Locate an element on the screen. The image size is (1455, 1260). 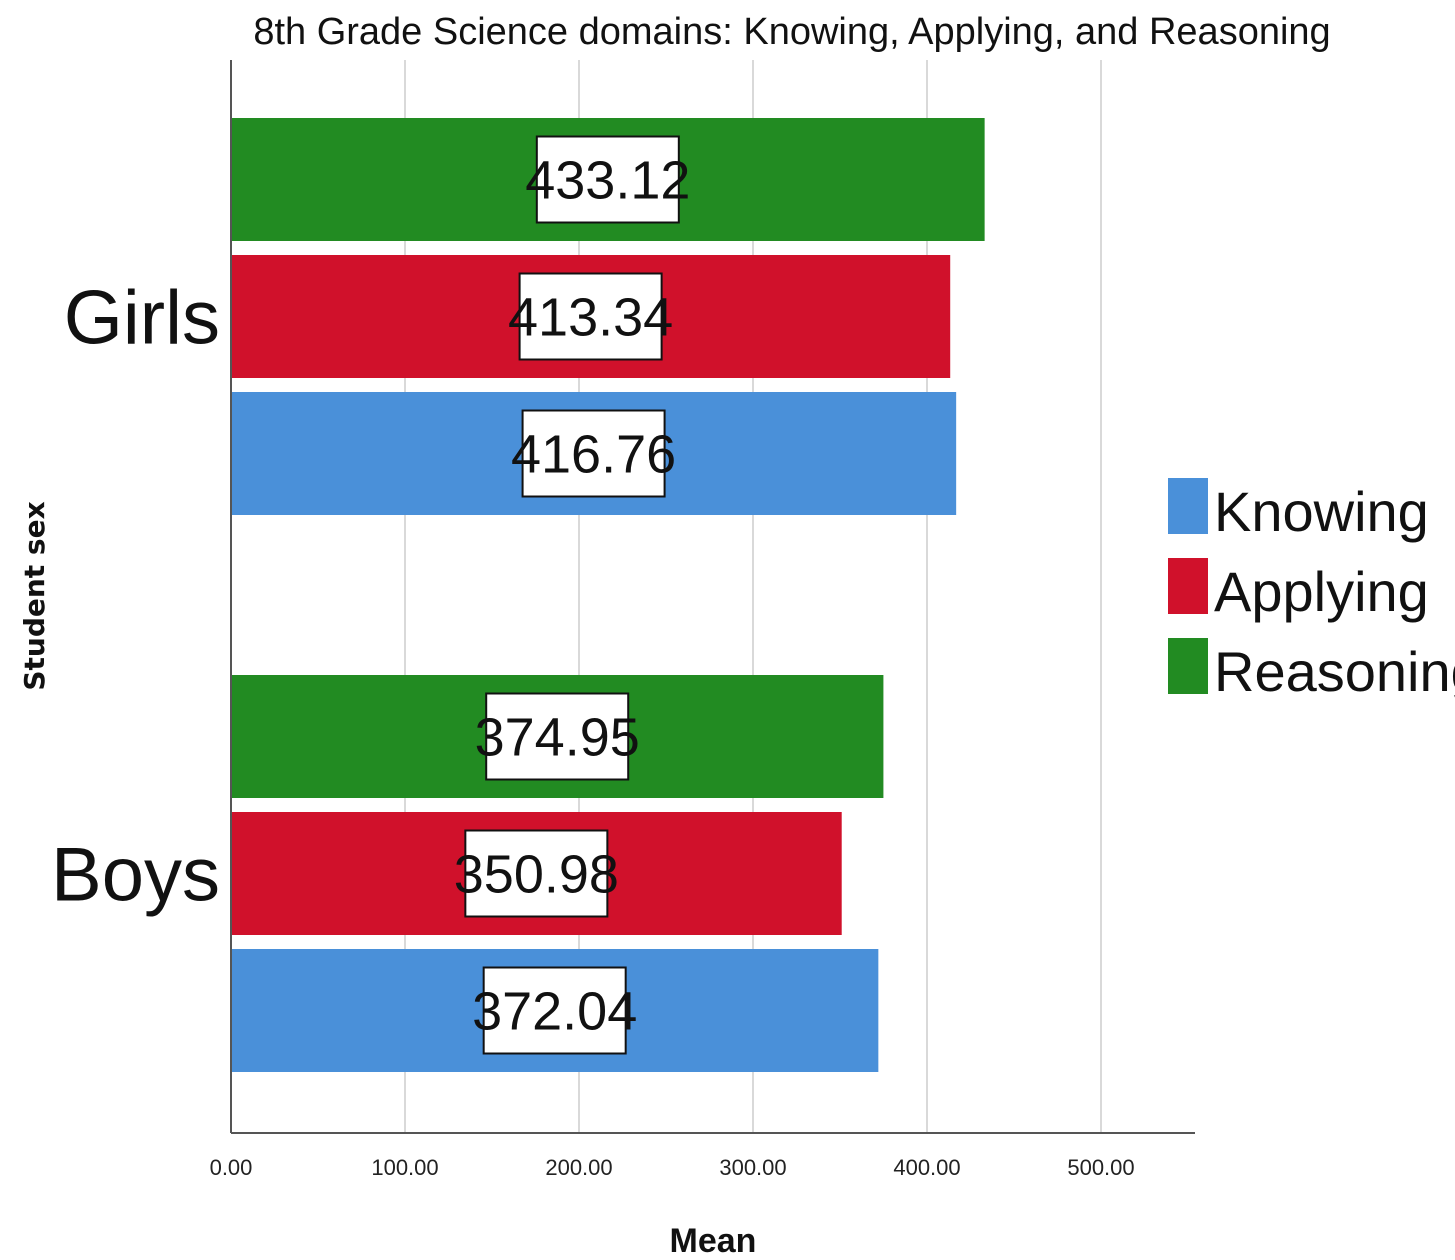
x-tick-label: 0.00 is located at coordinates (231, 1167).